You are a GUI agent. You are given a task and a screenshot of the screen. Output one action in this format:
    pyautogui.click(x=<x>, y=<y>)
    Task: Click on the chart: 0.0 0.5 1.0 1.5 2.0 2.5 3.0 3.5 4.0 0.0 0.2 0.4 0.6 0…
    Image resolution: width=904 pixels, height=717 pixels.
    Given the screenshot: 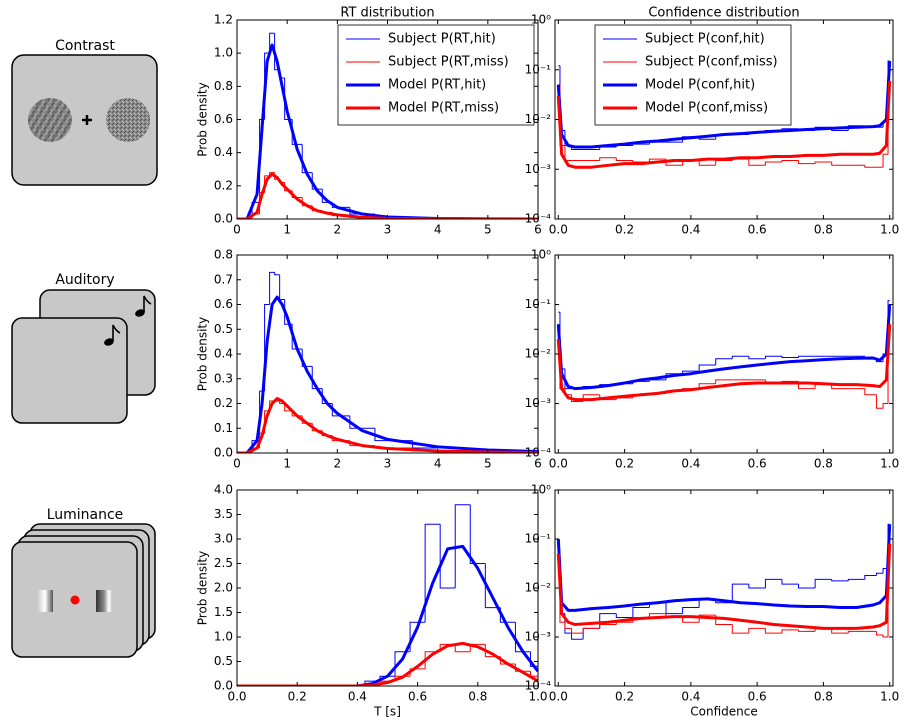 What is the action you would take?
    pyautogui.click(x=372, y=600)
    